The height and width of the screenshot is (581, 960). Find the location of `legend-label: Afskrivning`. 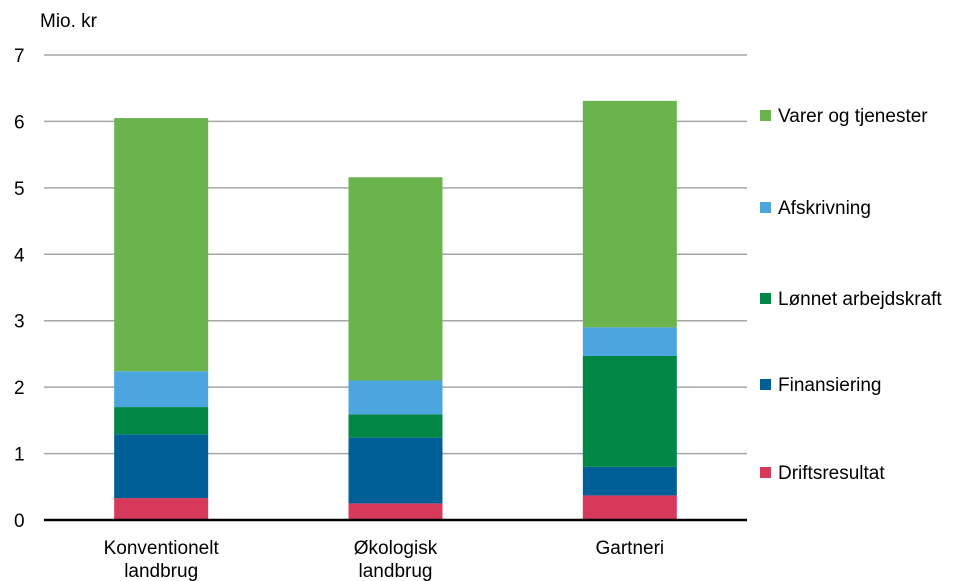

legend-label: Afskrivning is located at coordinates (824, 208).